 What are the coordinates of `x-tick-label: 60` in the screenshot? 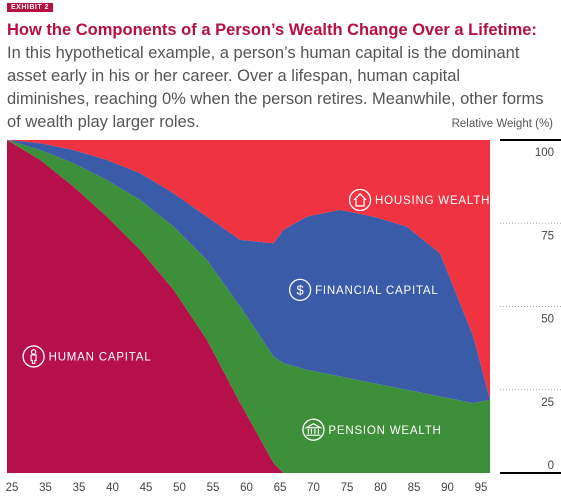 It's located at (246, 488).